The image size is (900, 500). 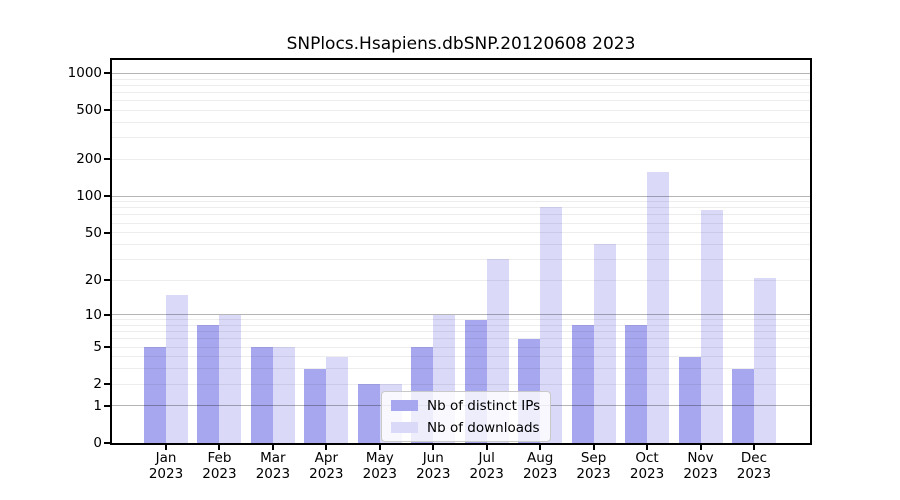 What do you see at coordinates (283, 395) in the screenshot?
I see `bar-downloads-mar` at bounding box center [283, 395].